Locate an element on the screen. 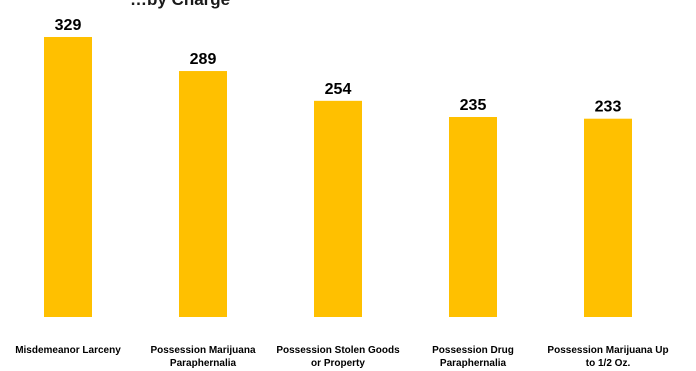 The image size is (696, 371). category-label-3: Possession Stolen Goods or Property is located at coordinates (338, 357).